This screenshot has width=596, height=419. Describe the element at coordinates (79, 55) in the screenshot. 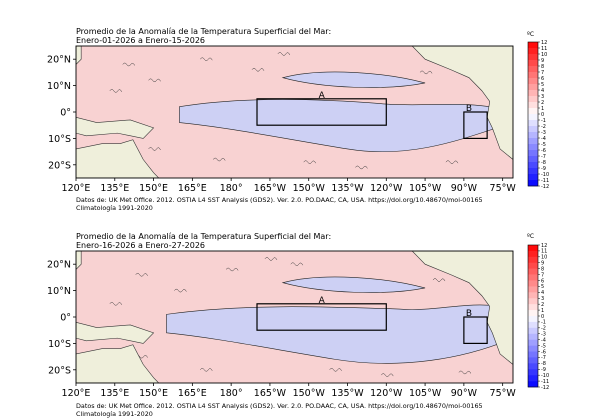

I see `land-asia` at that location.